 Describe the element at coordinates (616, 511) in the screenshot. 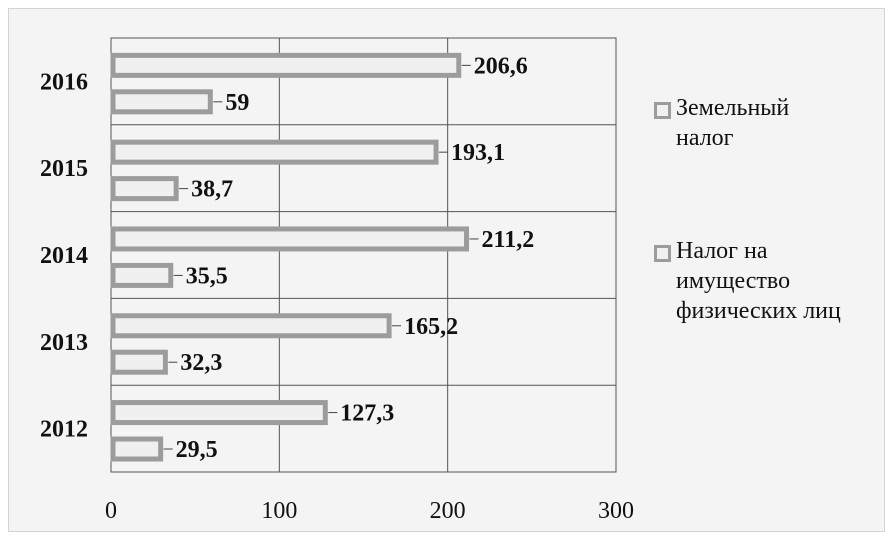

I see `x-tick-label: 300` at that location.